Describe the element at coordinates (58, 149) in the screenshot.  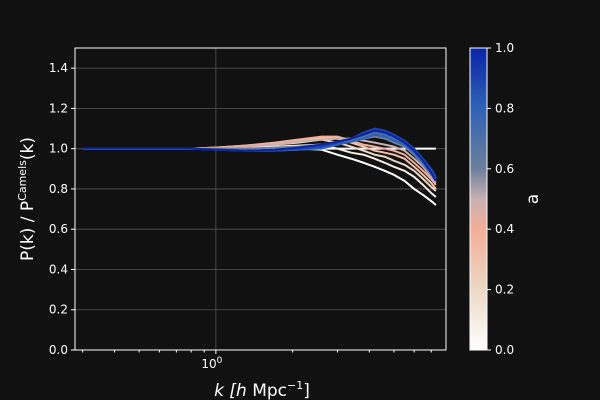
I see `y-tick-label: 1.0` at that location.